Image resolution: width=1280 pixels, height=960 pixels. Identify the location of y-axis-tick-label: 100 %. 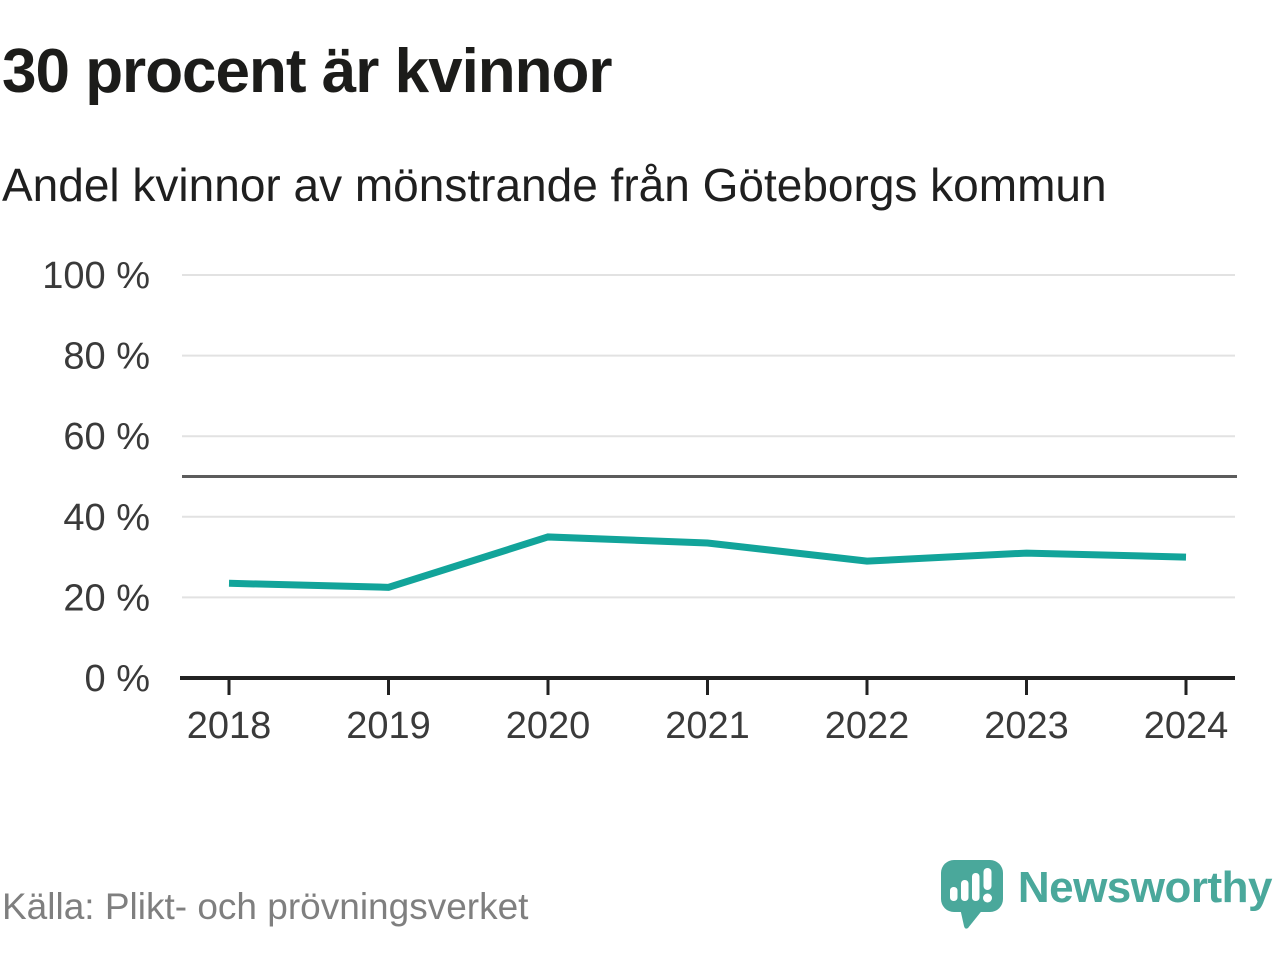
(96, 276).